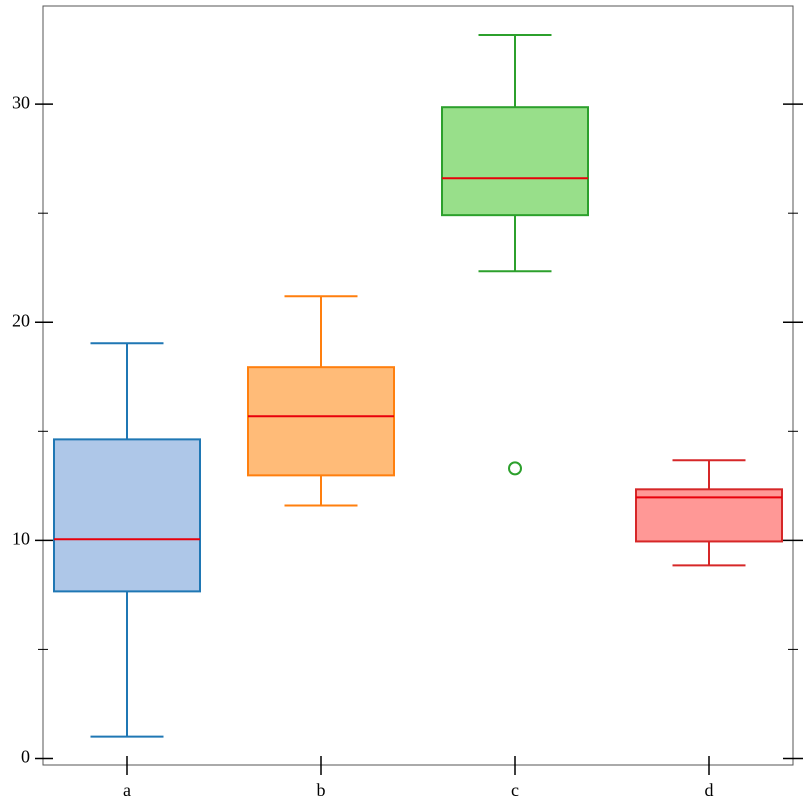 The height and width of the screenshot is (812, 812). Describe the element at coordinates (21, 538) in the screenshot. I see `y-tick-label: 10` at that location.